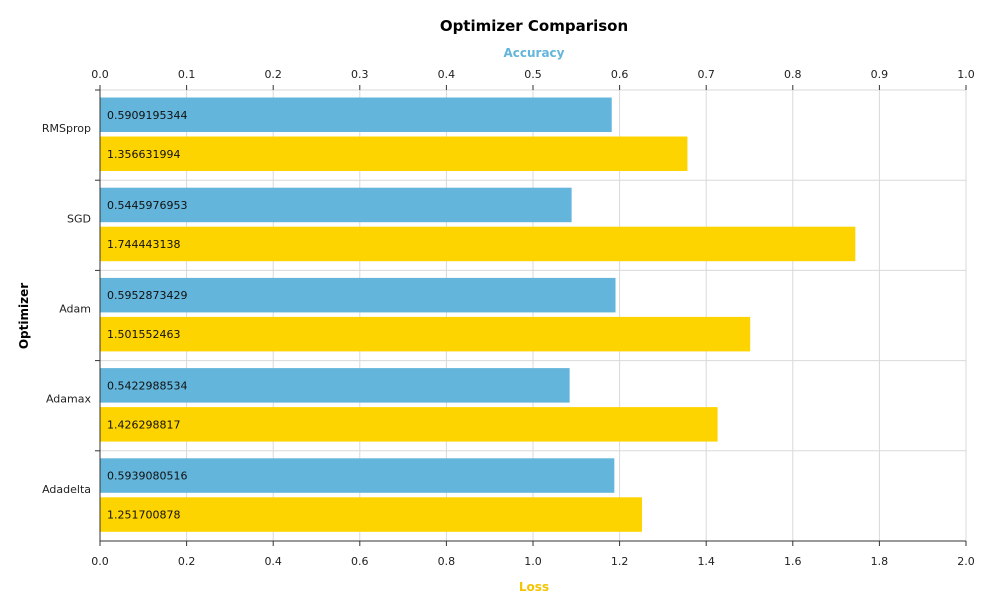  What do you see at coordinates (143, 424) in the screenshot?
I see `data-label-loss: 1.426298817` at bounding box center [143, 424].